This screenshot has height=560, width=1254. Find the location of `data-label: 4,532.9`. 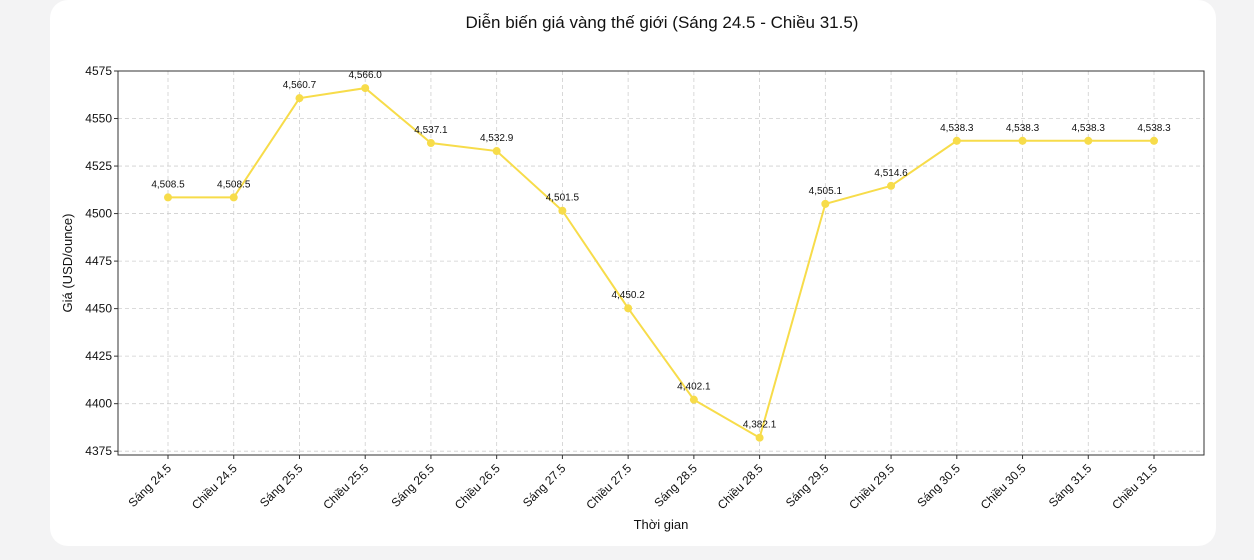

data-label: 4,532.9 is located at coordinates (497, 138).